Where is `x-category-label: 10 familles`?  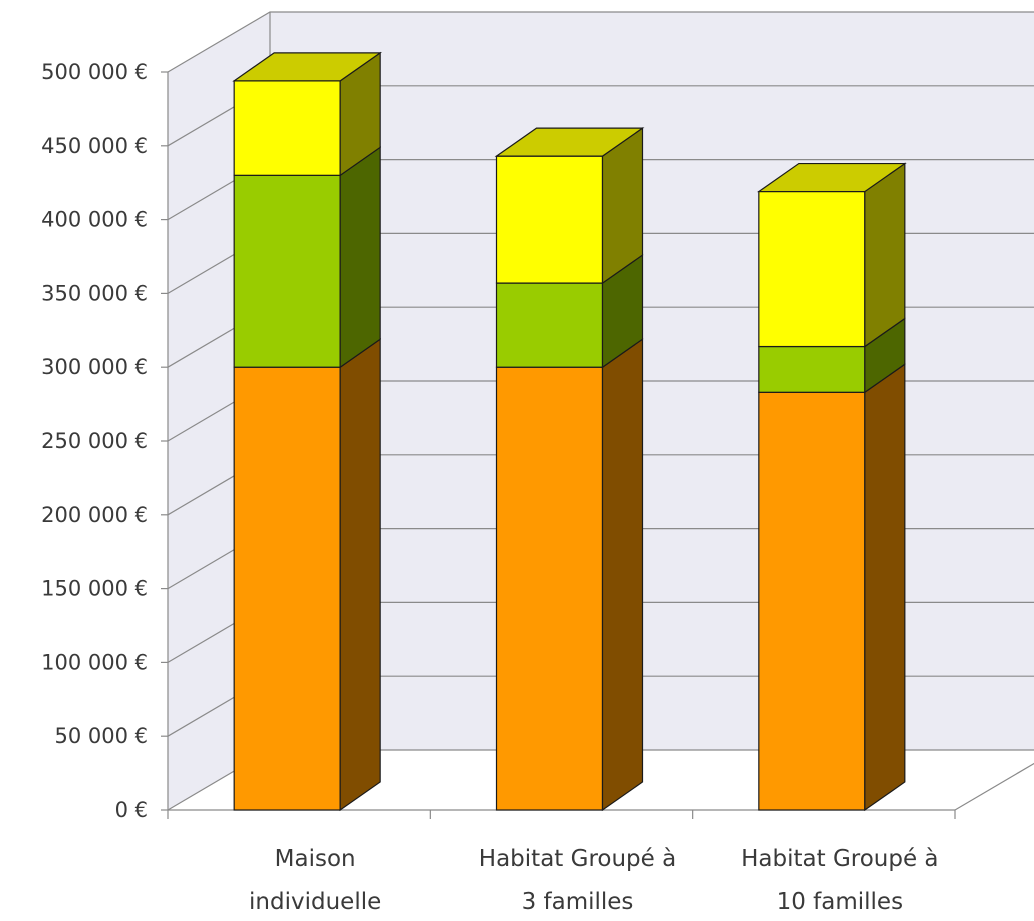 x-category-label: 10 familles is located at coordinates (840, 902).